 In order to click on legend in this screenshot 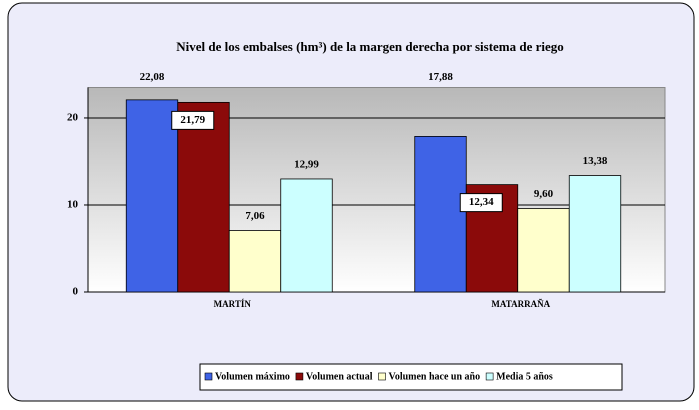, I will do `click(411, 377)`.